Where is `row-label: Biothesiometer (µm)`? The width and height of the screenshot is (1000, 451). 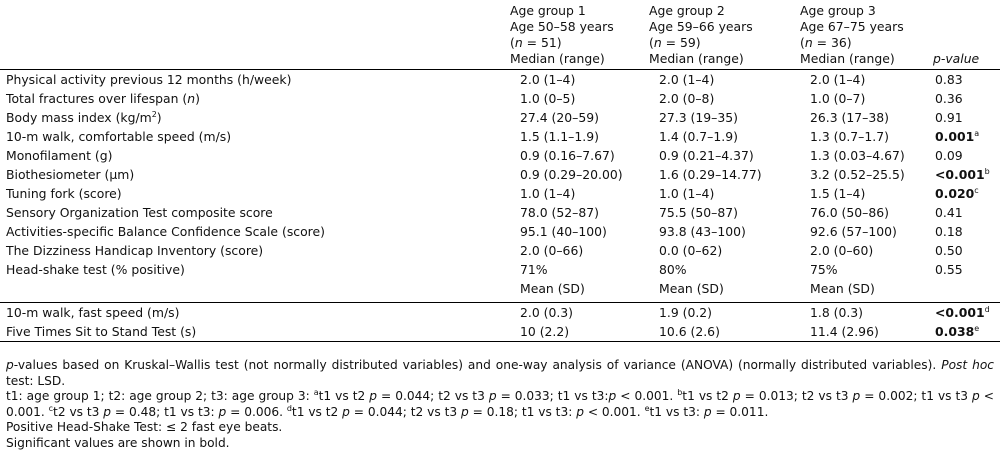
row-label: Biothesiometer (µm) is located at coordinates (255, 174).